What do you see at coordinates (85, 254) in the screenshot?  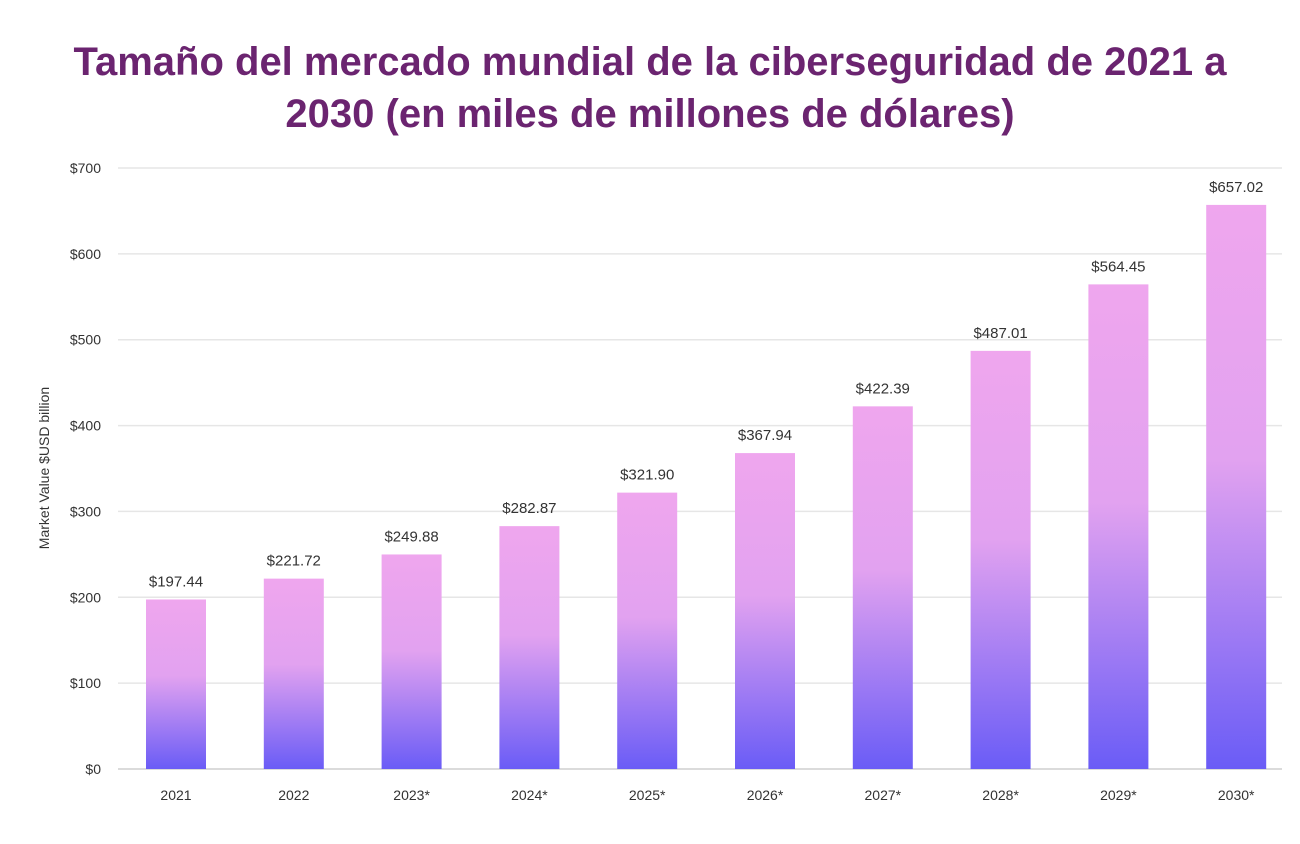 I see `y-tick-label: $600` at bounding box center [85, 254].